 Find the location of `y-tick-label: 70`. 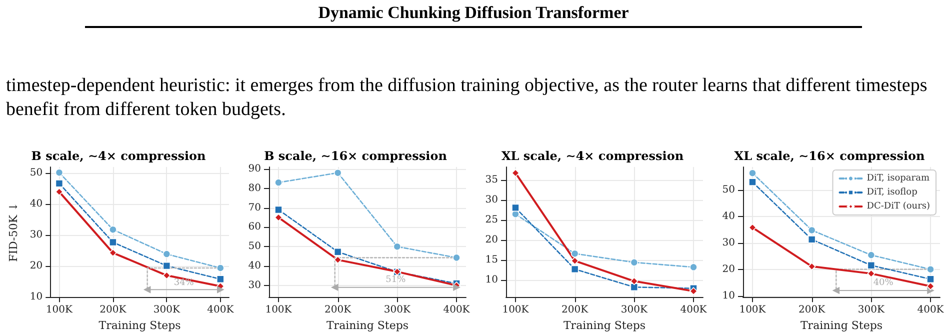

y-tick-label: 70 is located at coordinates (254, 208).